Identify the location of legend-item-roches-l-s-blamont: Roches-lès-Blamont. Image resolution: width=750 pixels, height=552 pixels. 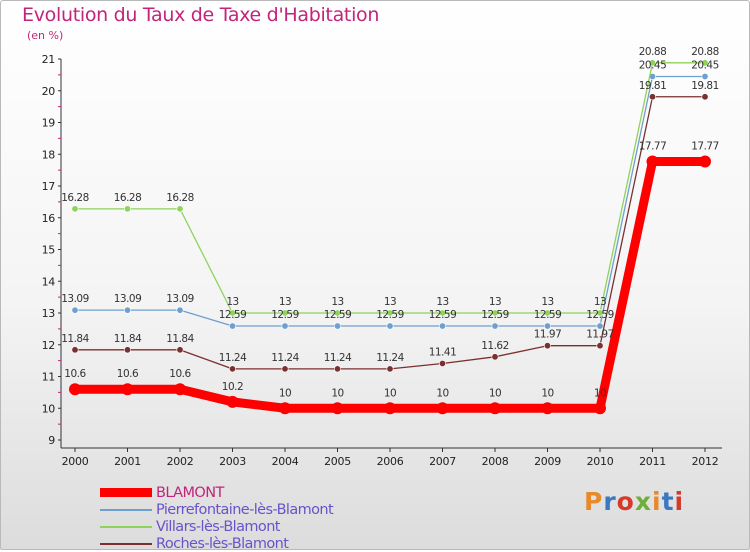
(216, 543).